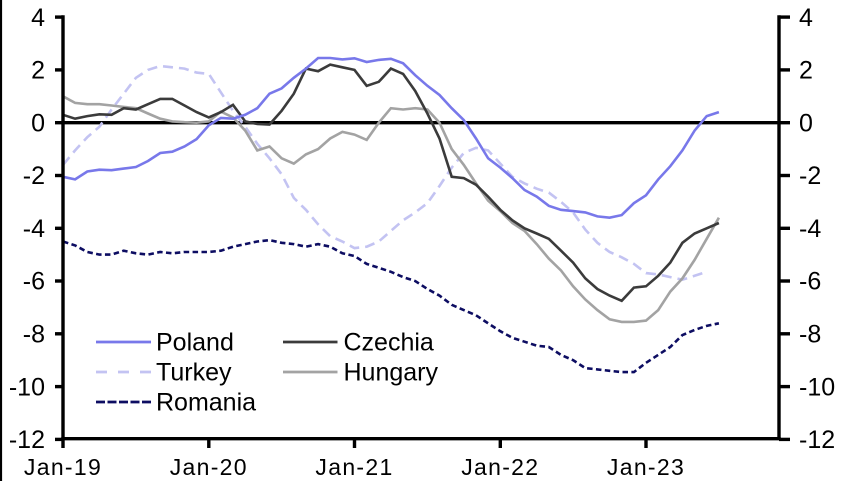 This screenshot has height=489, width=848. Describe the element at coordinates (206, 403) in the screenshot. I see `svg-text: Romania` at that location.